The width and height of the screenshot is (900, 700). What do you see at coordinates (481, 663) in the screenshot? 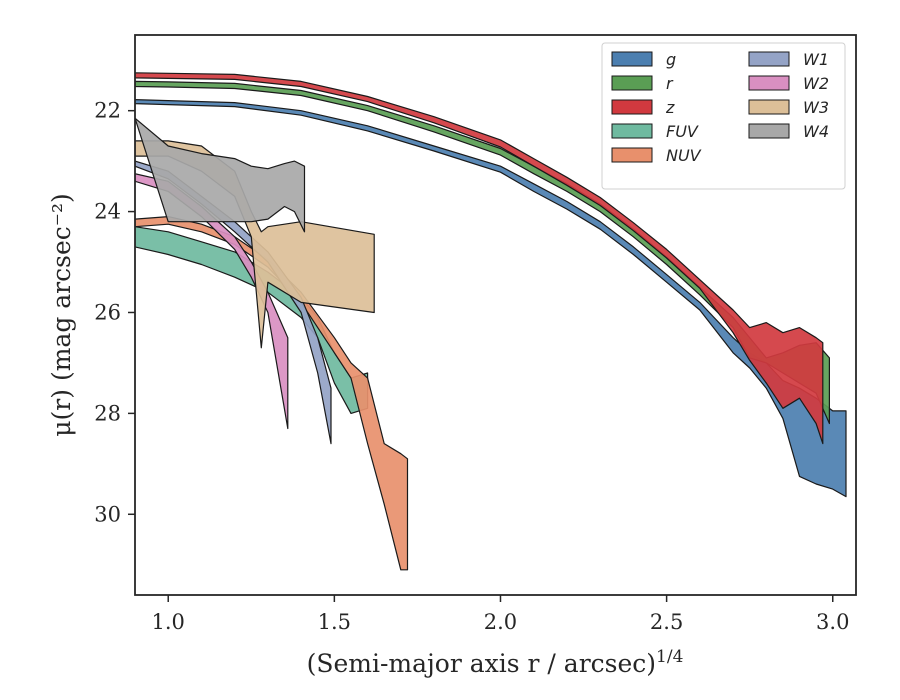
I see `x-axis-label-text: (Semi-major axis r / arcsec)` at bounding box center [481, 663].